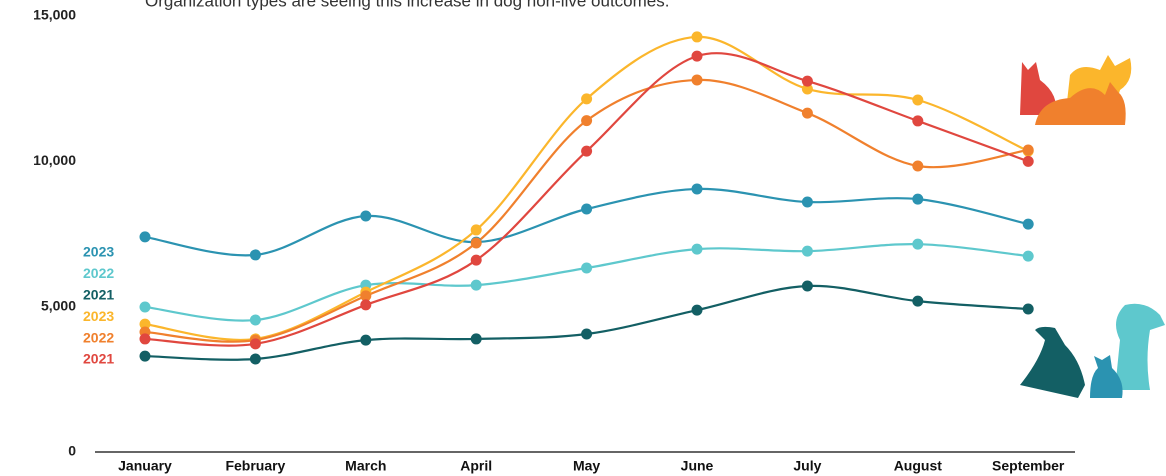  What do you see at coordinates (697, 466) in the screenshot?
I see `x-tick-label: June` at bounding box center [697, 466].